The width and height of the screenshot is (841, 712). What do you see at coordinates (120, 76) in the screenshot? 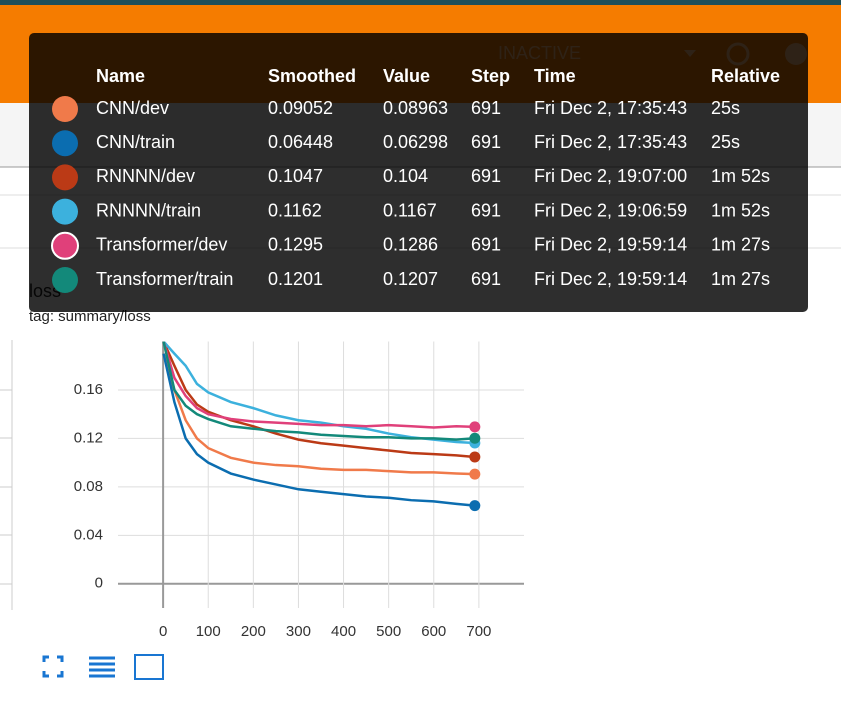
I see `tooltip-header: Name` at bounding box center [120, 76].